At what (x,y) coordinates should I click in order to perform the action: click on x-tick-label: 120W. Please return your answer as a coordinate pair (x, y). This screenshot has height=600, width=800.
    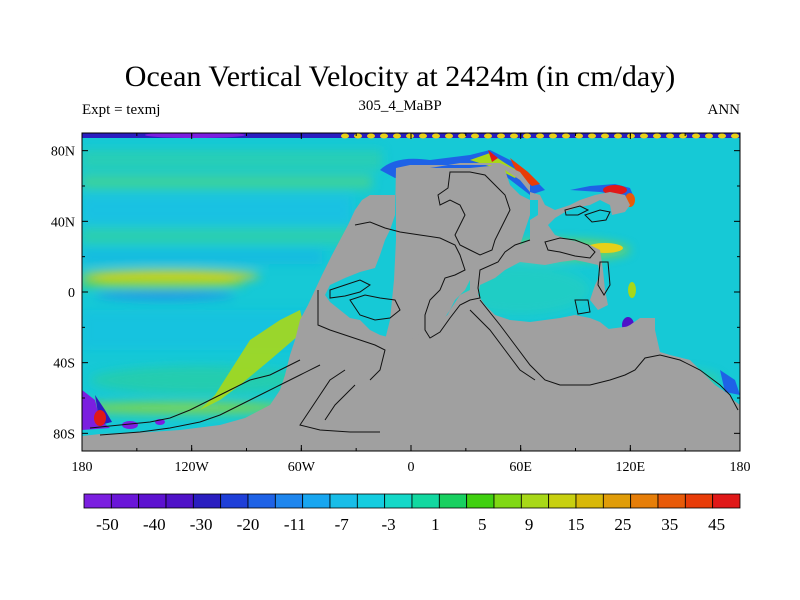
    Looking at the image, I should click on (192, 467).